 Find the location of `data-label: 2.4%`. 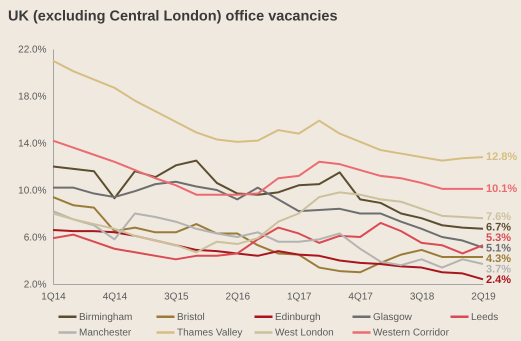

data-label: 2.4% is located at coordinates (499, 280).